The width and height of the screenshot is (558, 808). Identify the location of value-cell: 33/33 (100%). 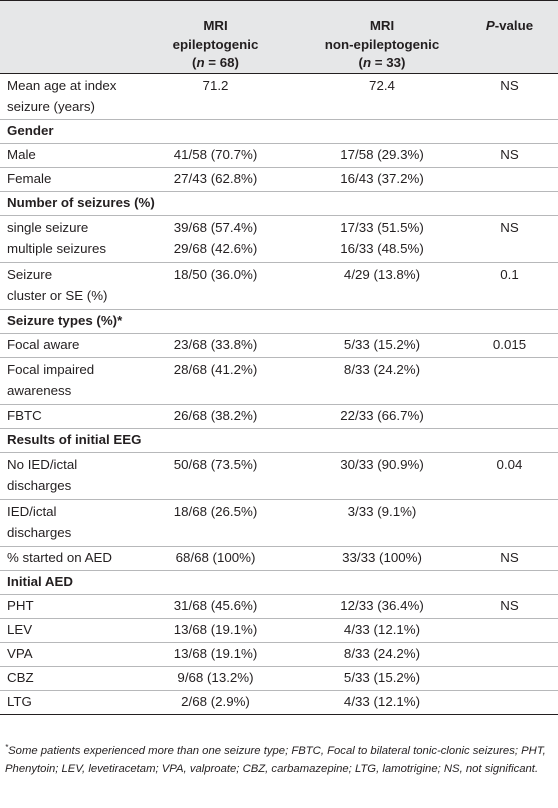
(382, 558).